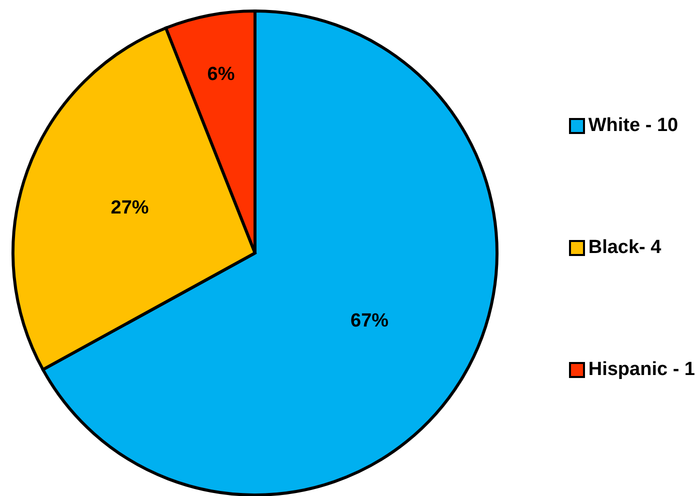  I want to click on data-label: 27%, so click(129, 207).